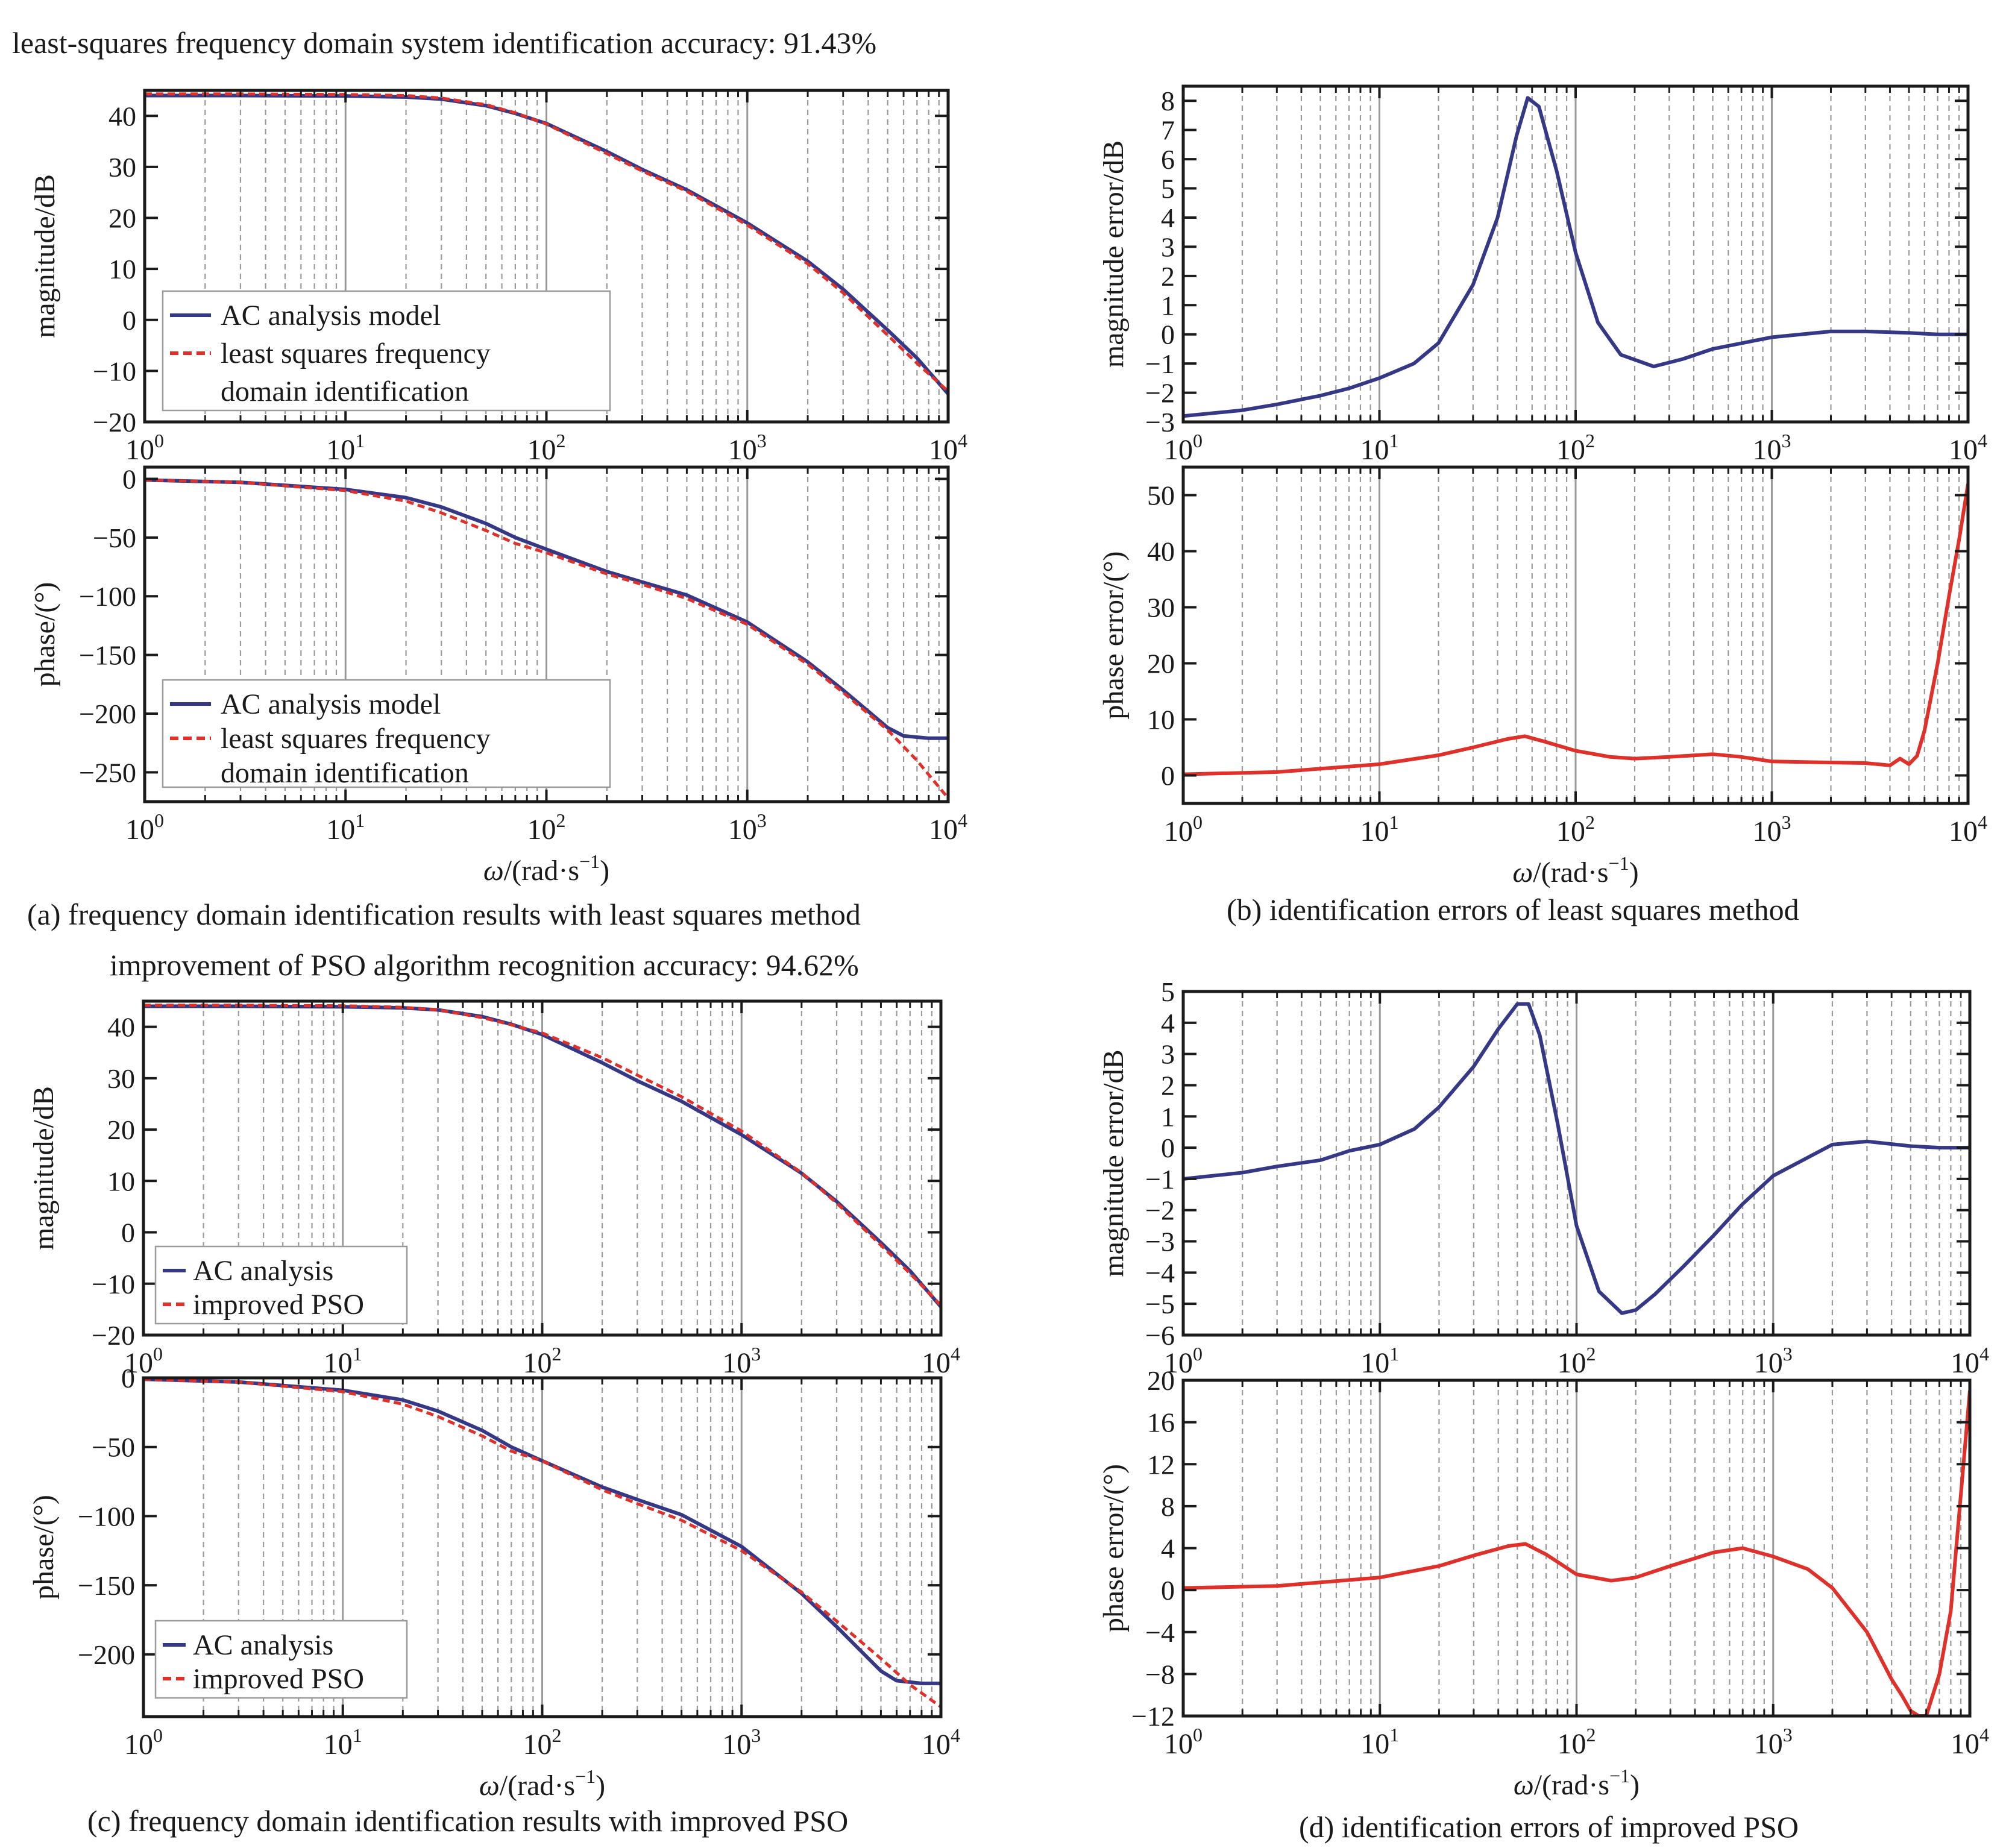 The image size is (2006, 1848). I want to click on x-axis-label: ω/(rad·s−1), so click(1575, 870).